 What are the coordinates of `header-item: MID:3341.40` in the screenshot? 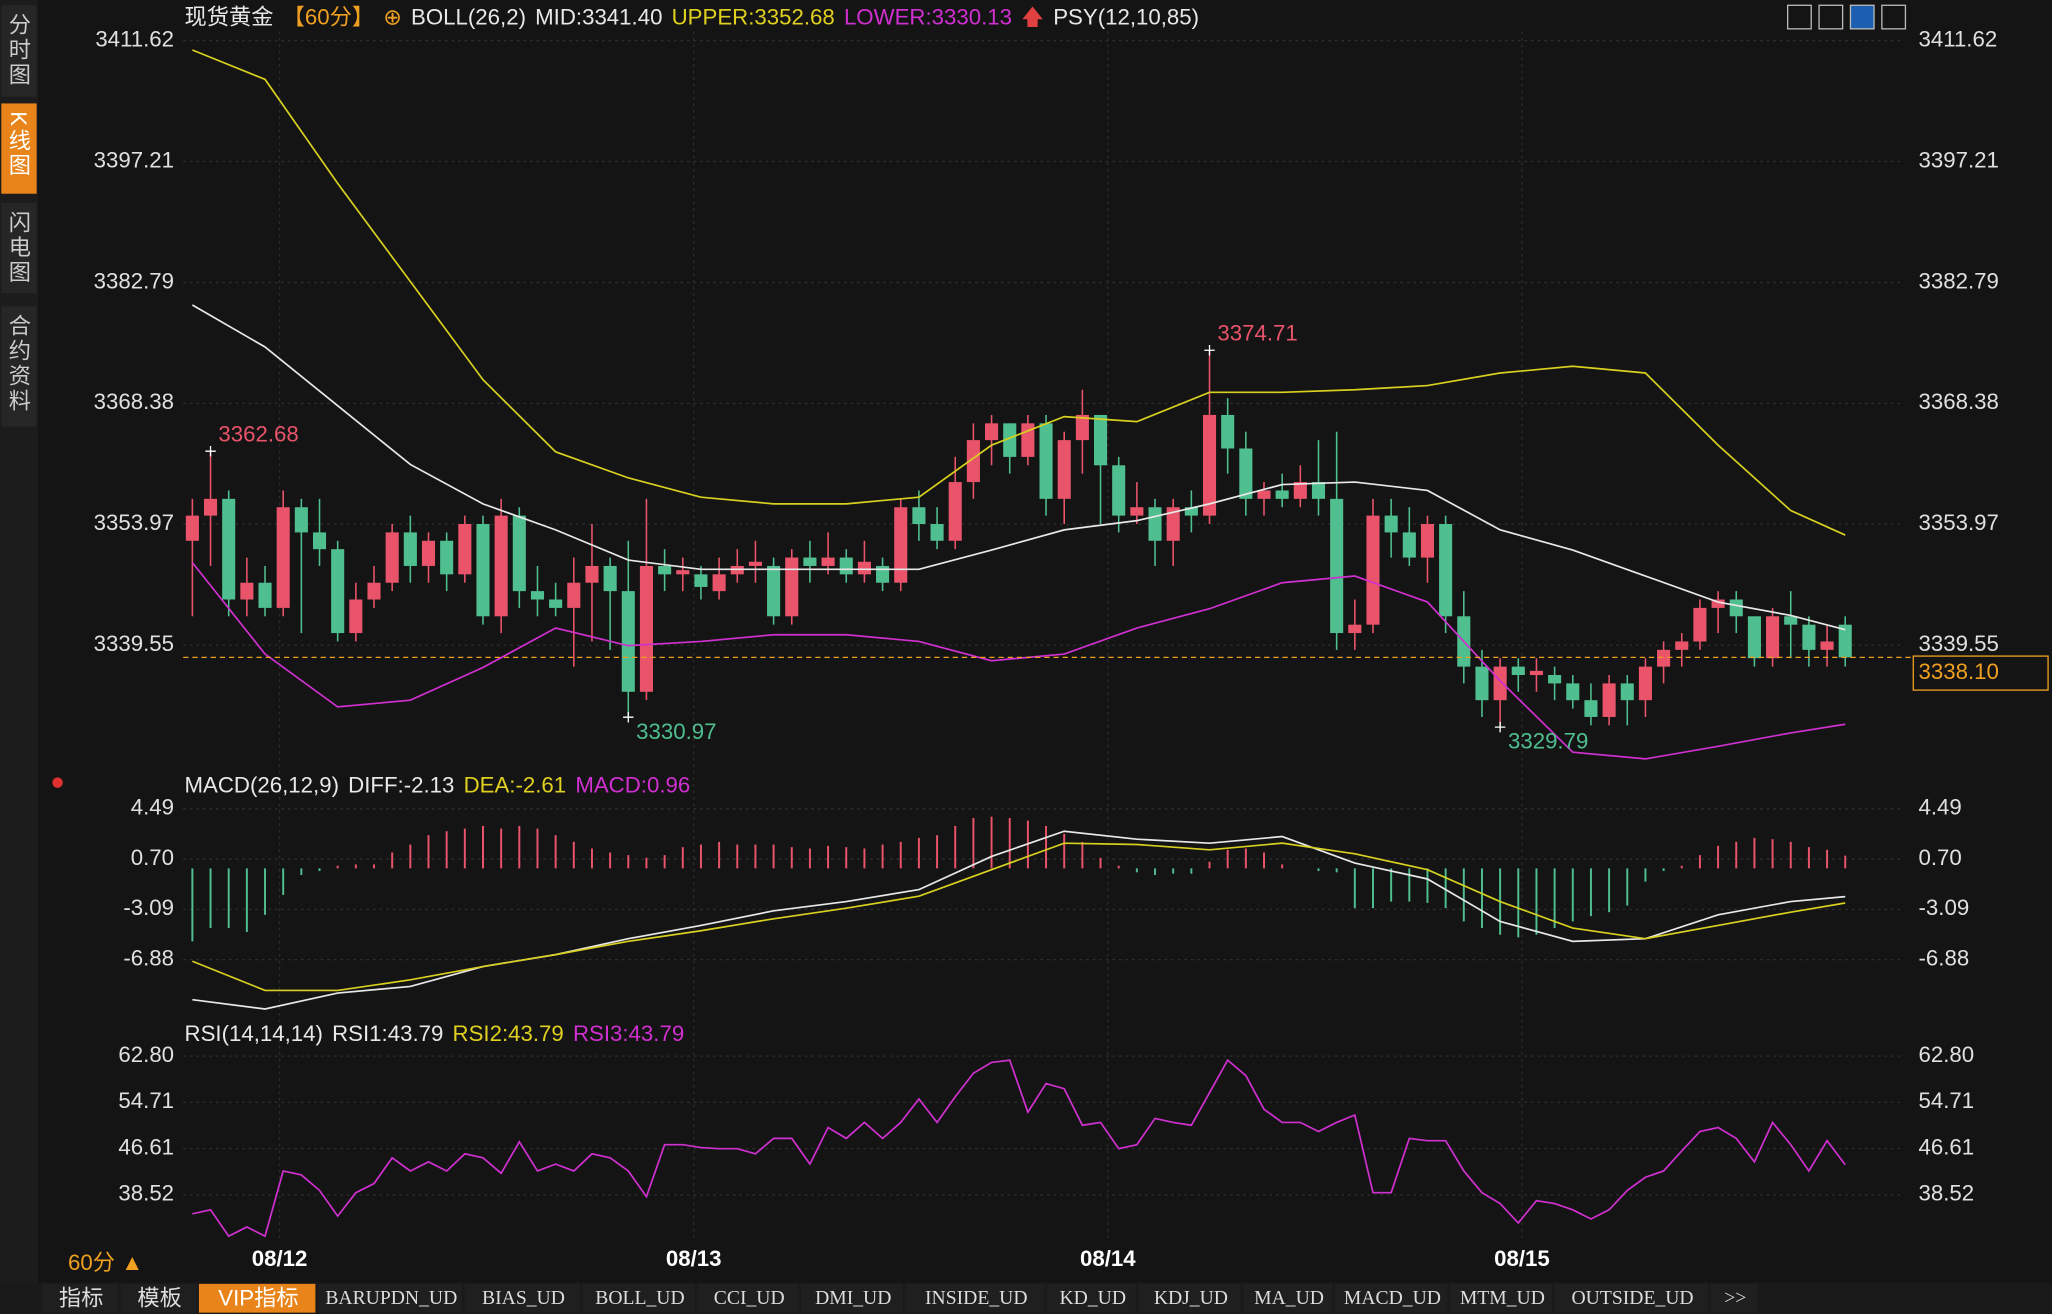 It's located at (598, 16).